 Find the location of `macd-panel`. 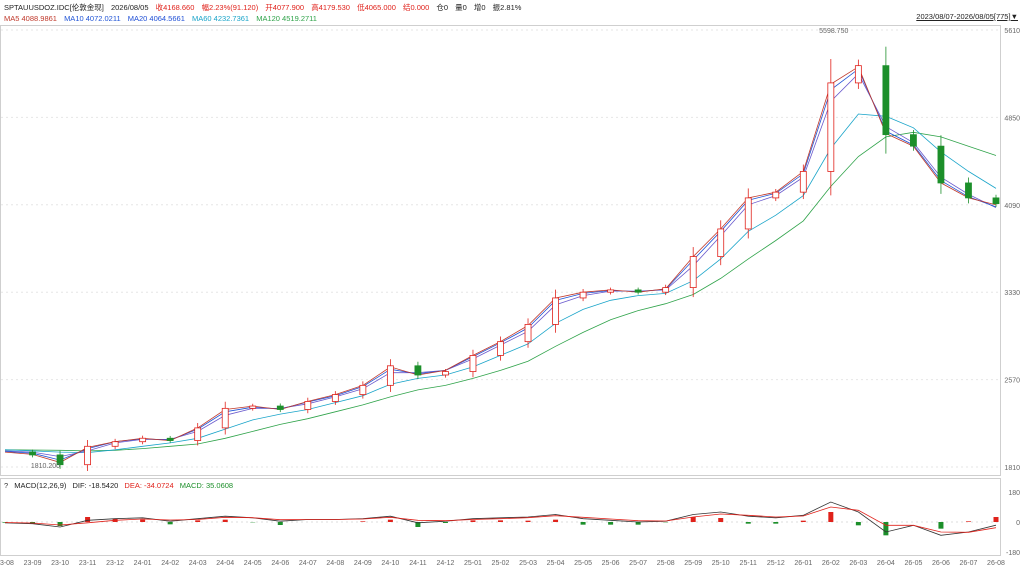

macd-panel is located at coordinates (500, 518).